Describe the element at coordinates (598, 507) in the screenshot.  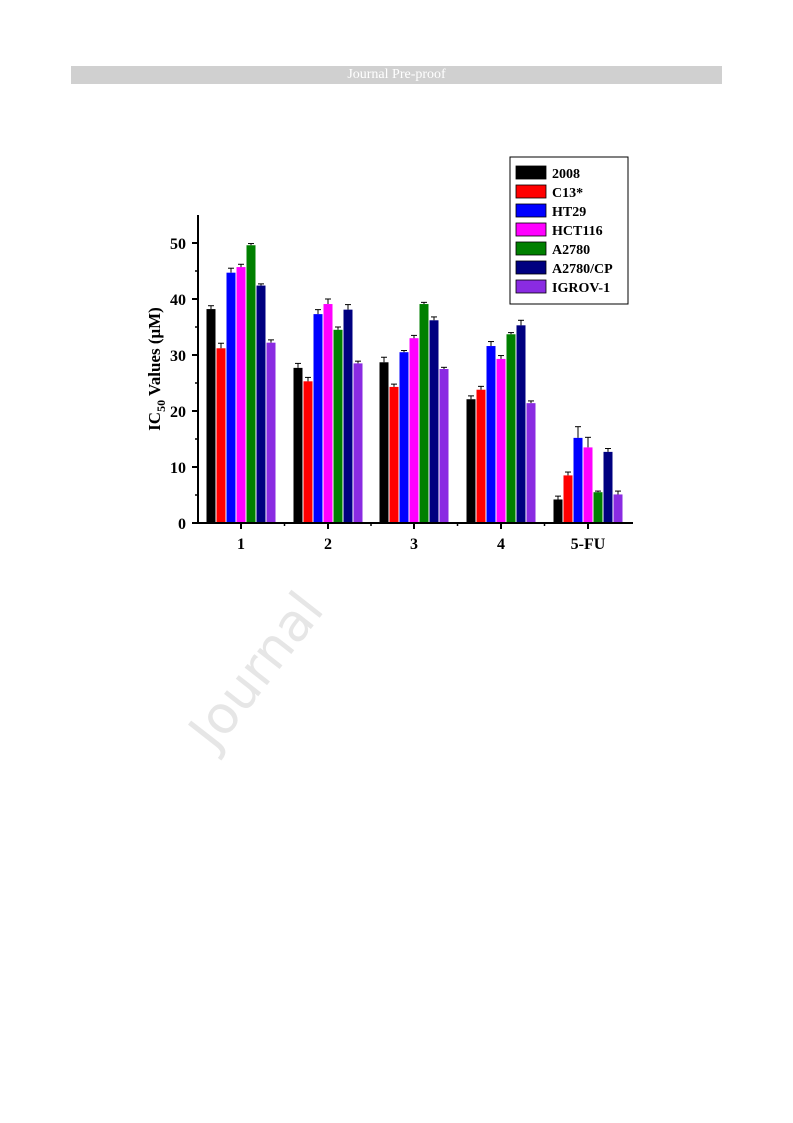
I see `bar-a2780-5-fu` at that location.